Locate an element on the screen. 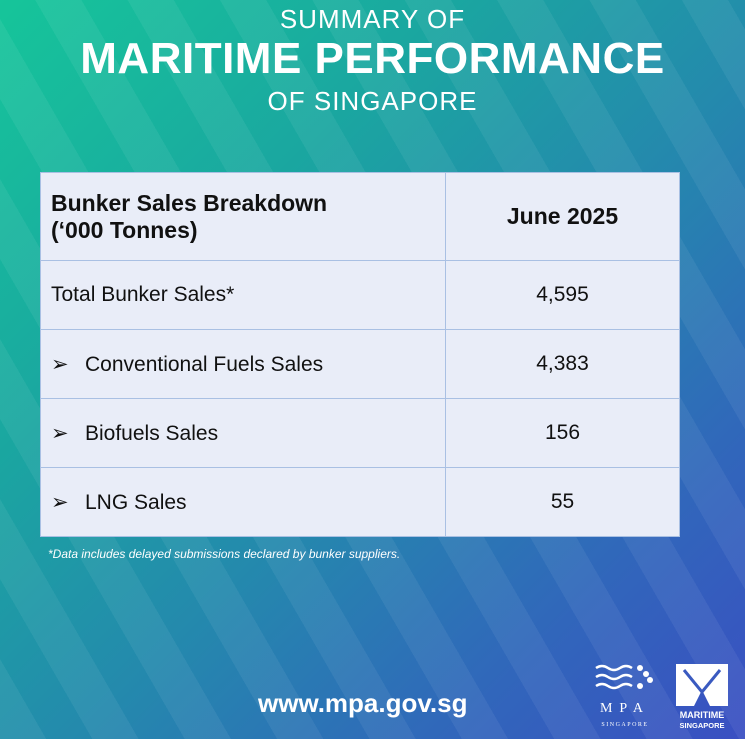 Image resolution: width=745 pixels, height=739 pixels. header-label: Bunker Sales Breakdown (‘000 Tonnes) is located at coordinates (243, 216).